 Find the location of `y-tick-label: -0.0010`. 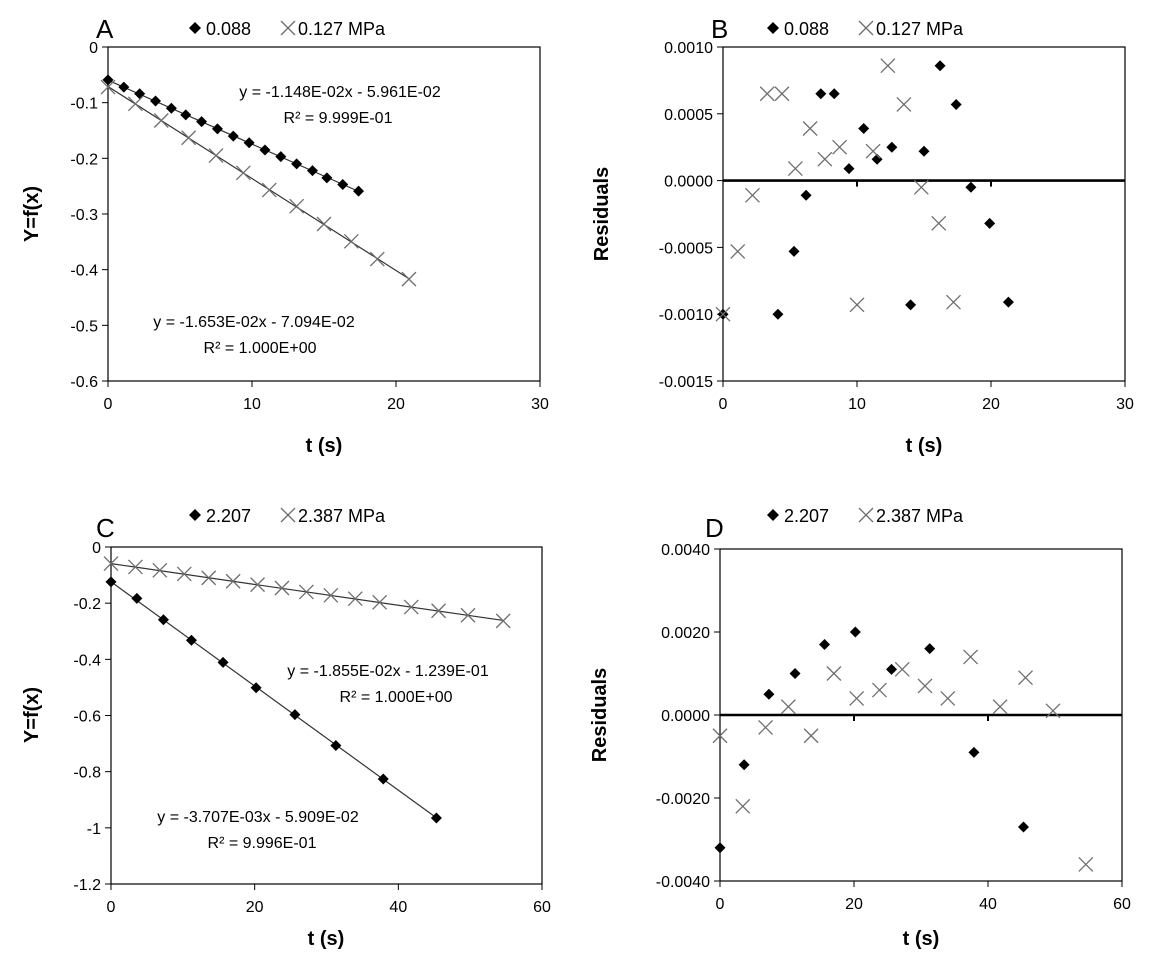

y-tick-label: -0.0010 is located at coordinates (686, 315).